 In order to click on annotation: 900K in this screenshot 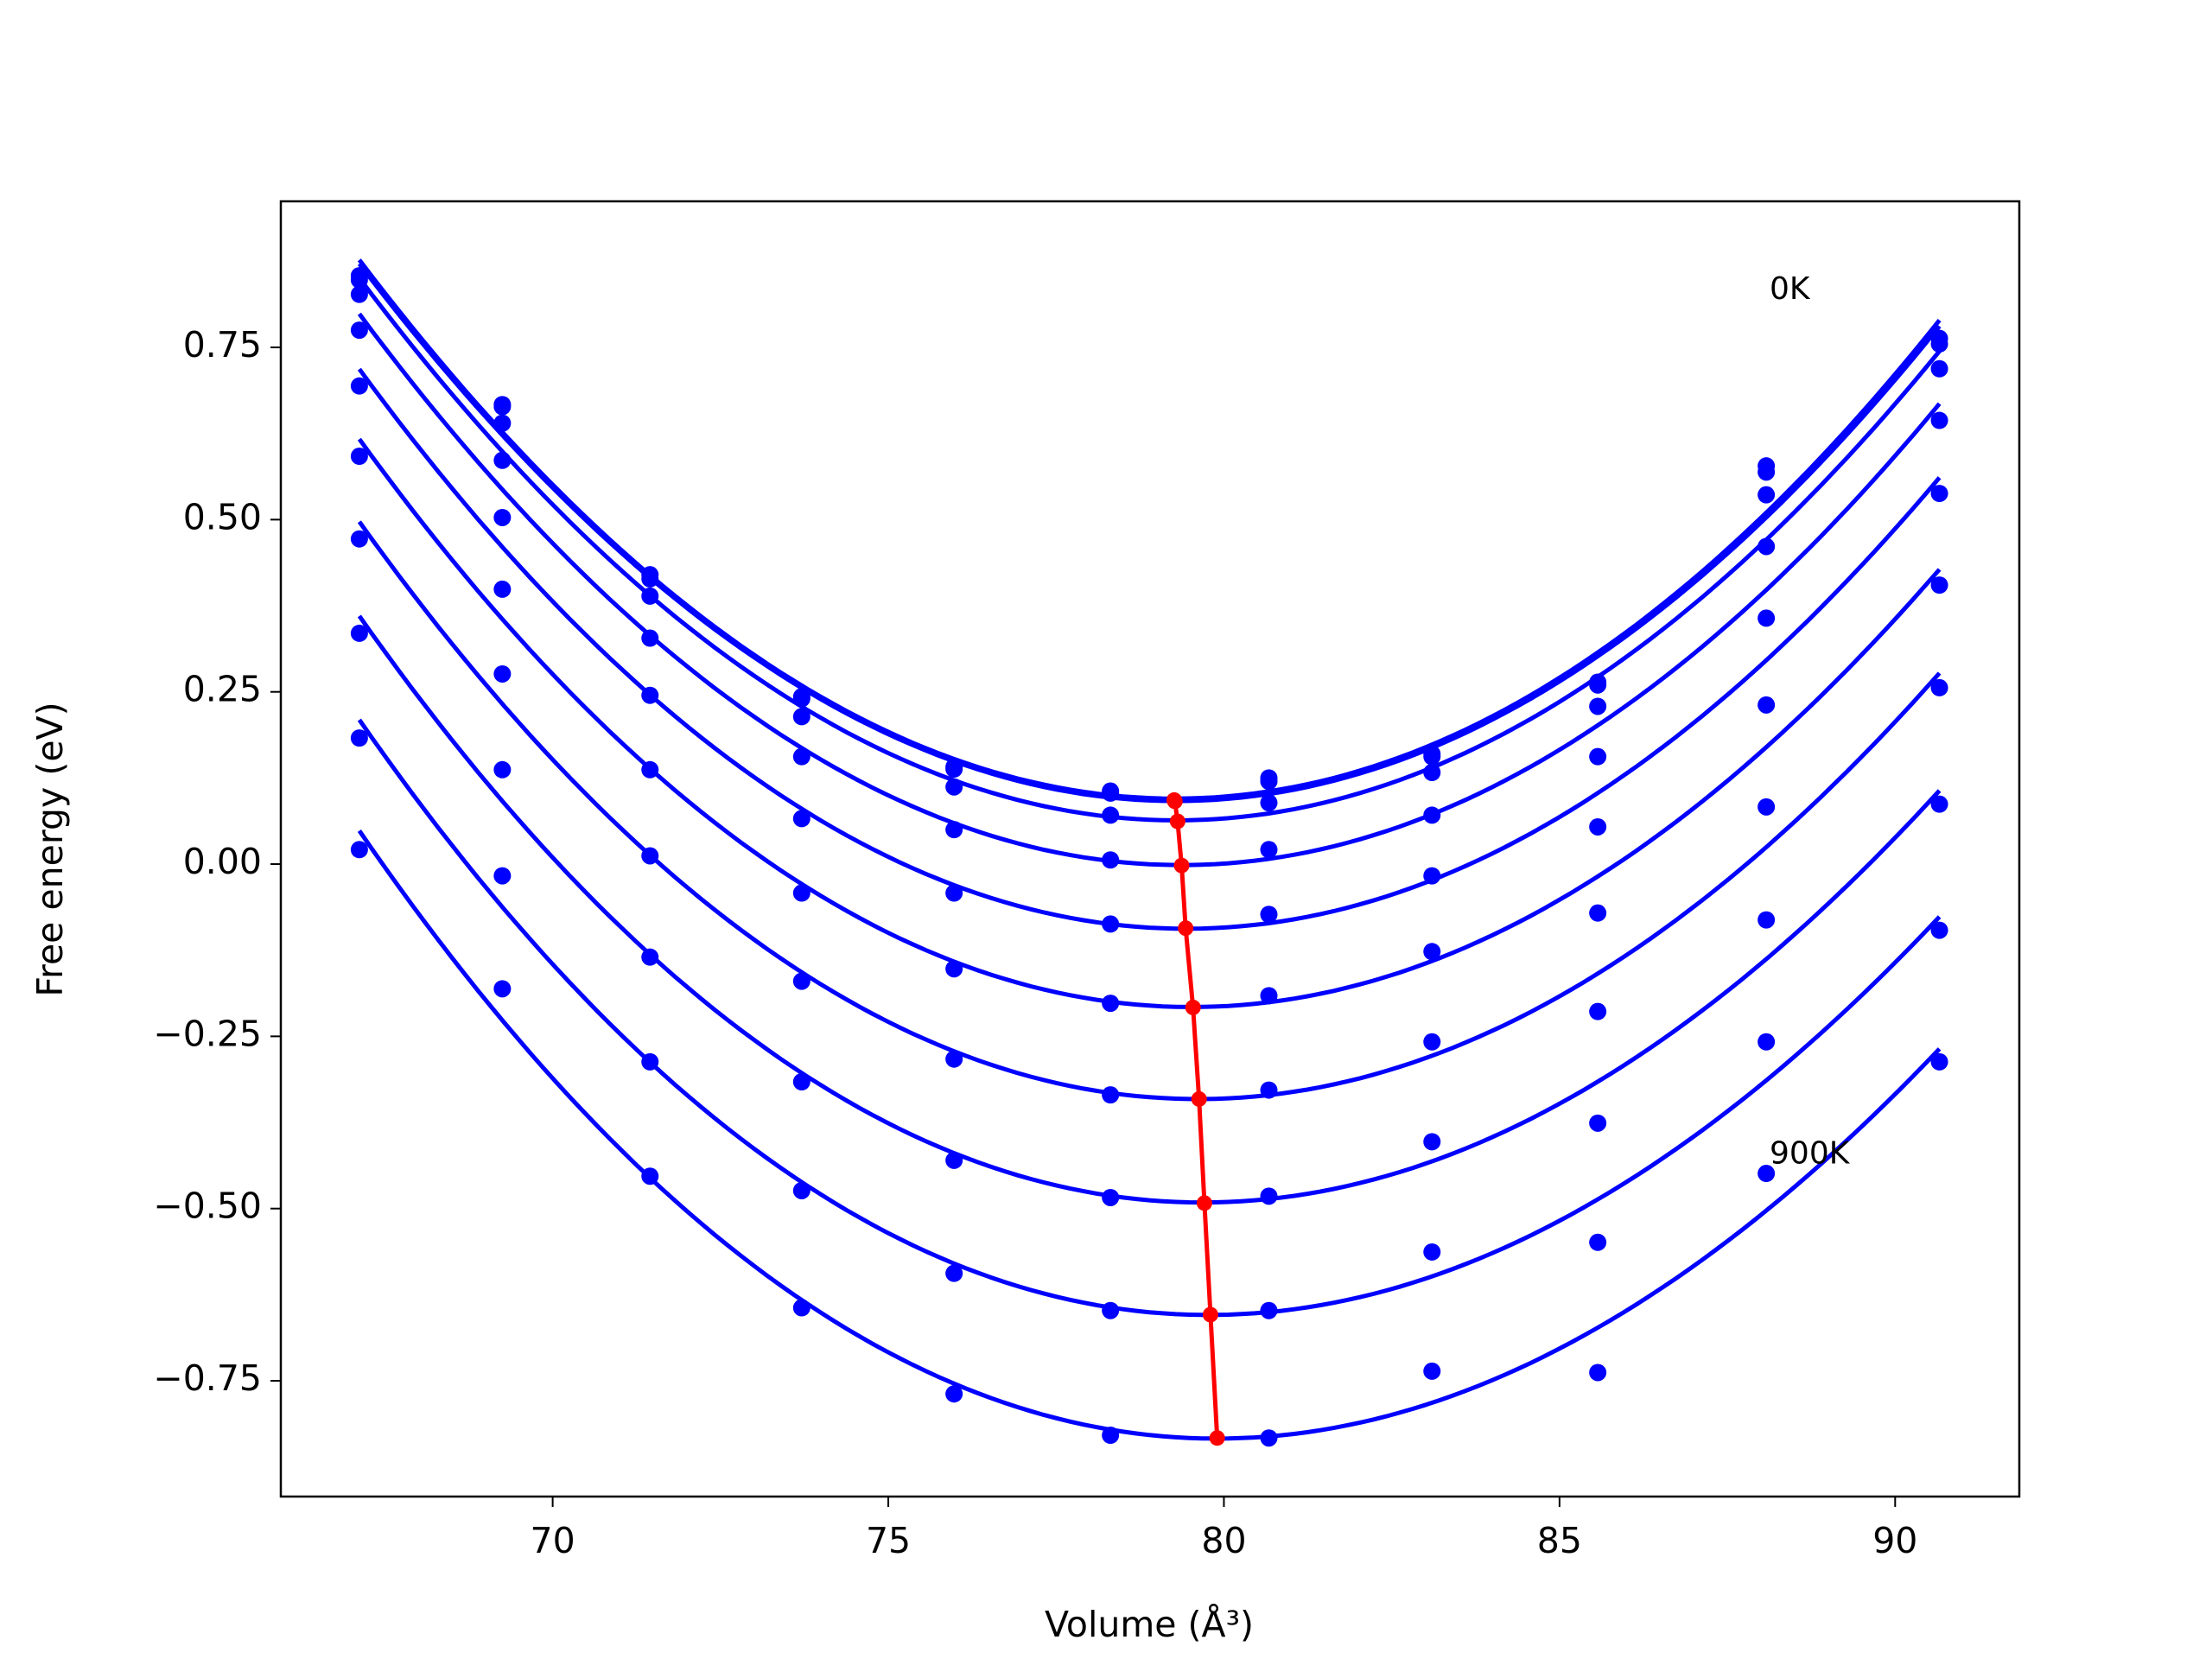, I will do `click(1811, 1154)`.